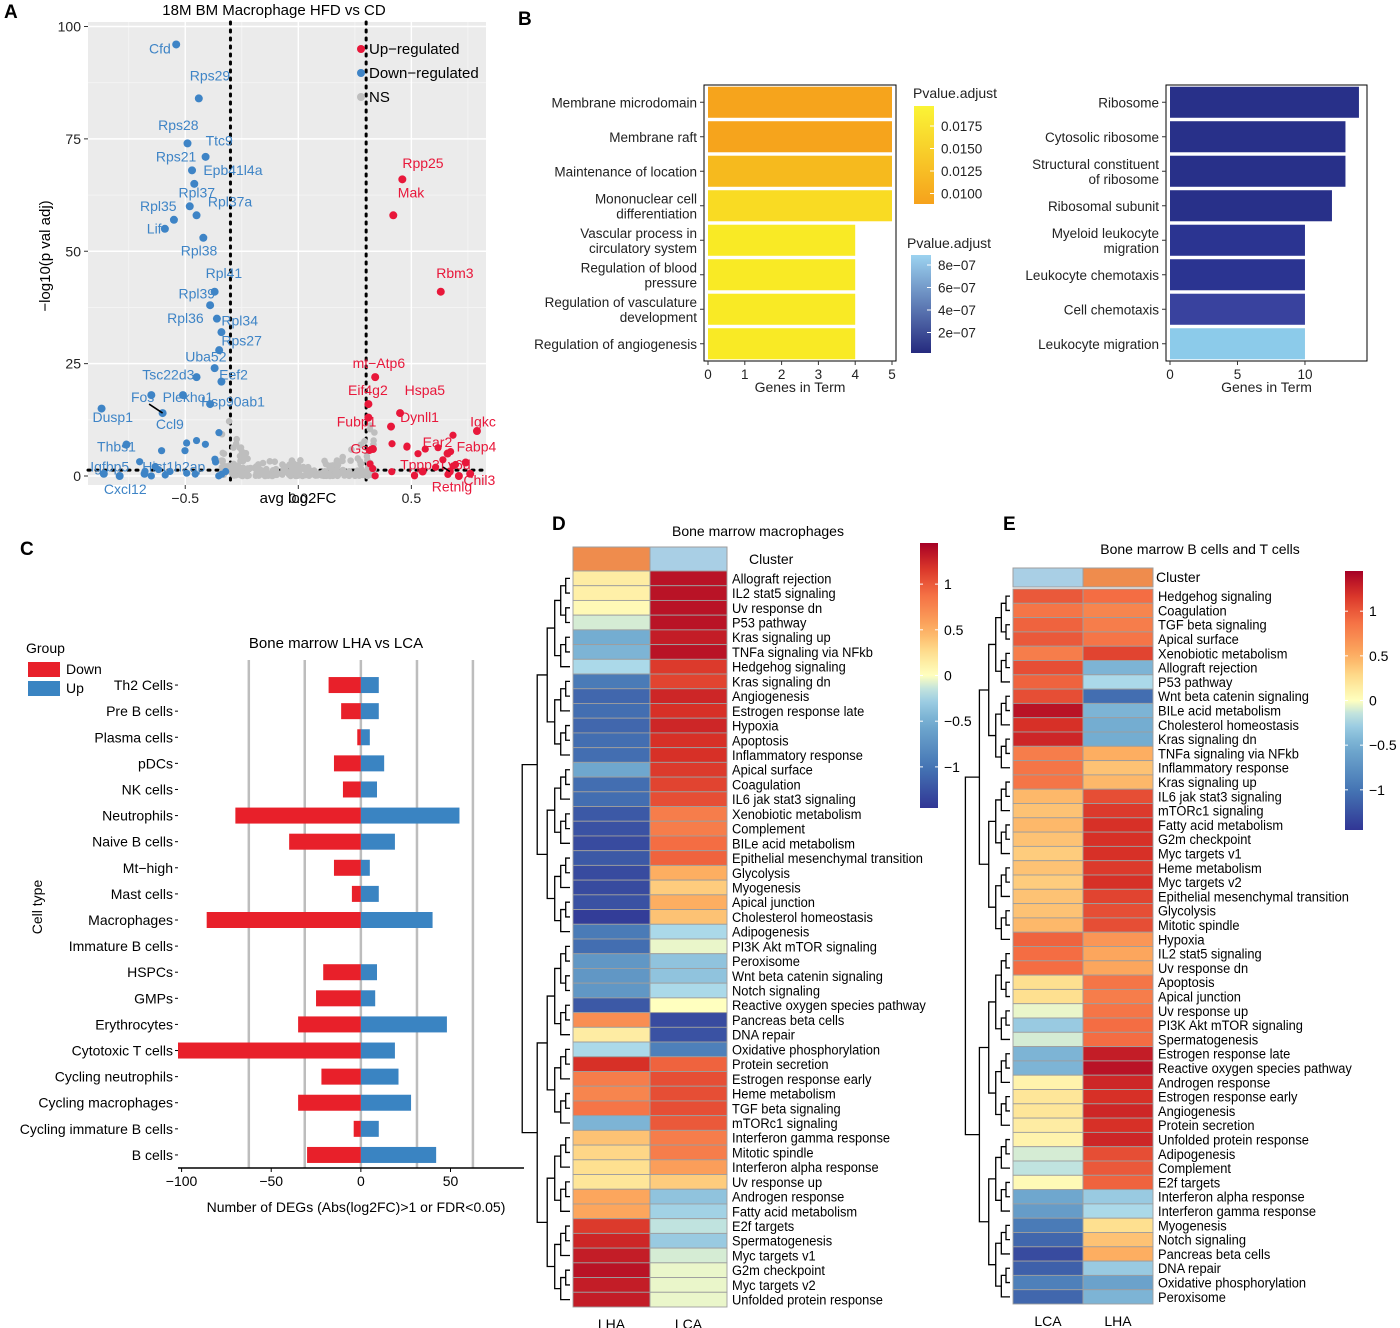 The image size is (1400, 1328). I want to click on volcano-title: 18M BM Macrophage HFD vs CD, so click(274, 10).